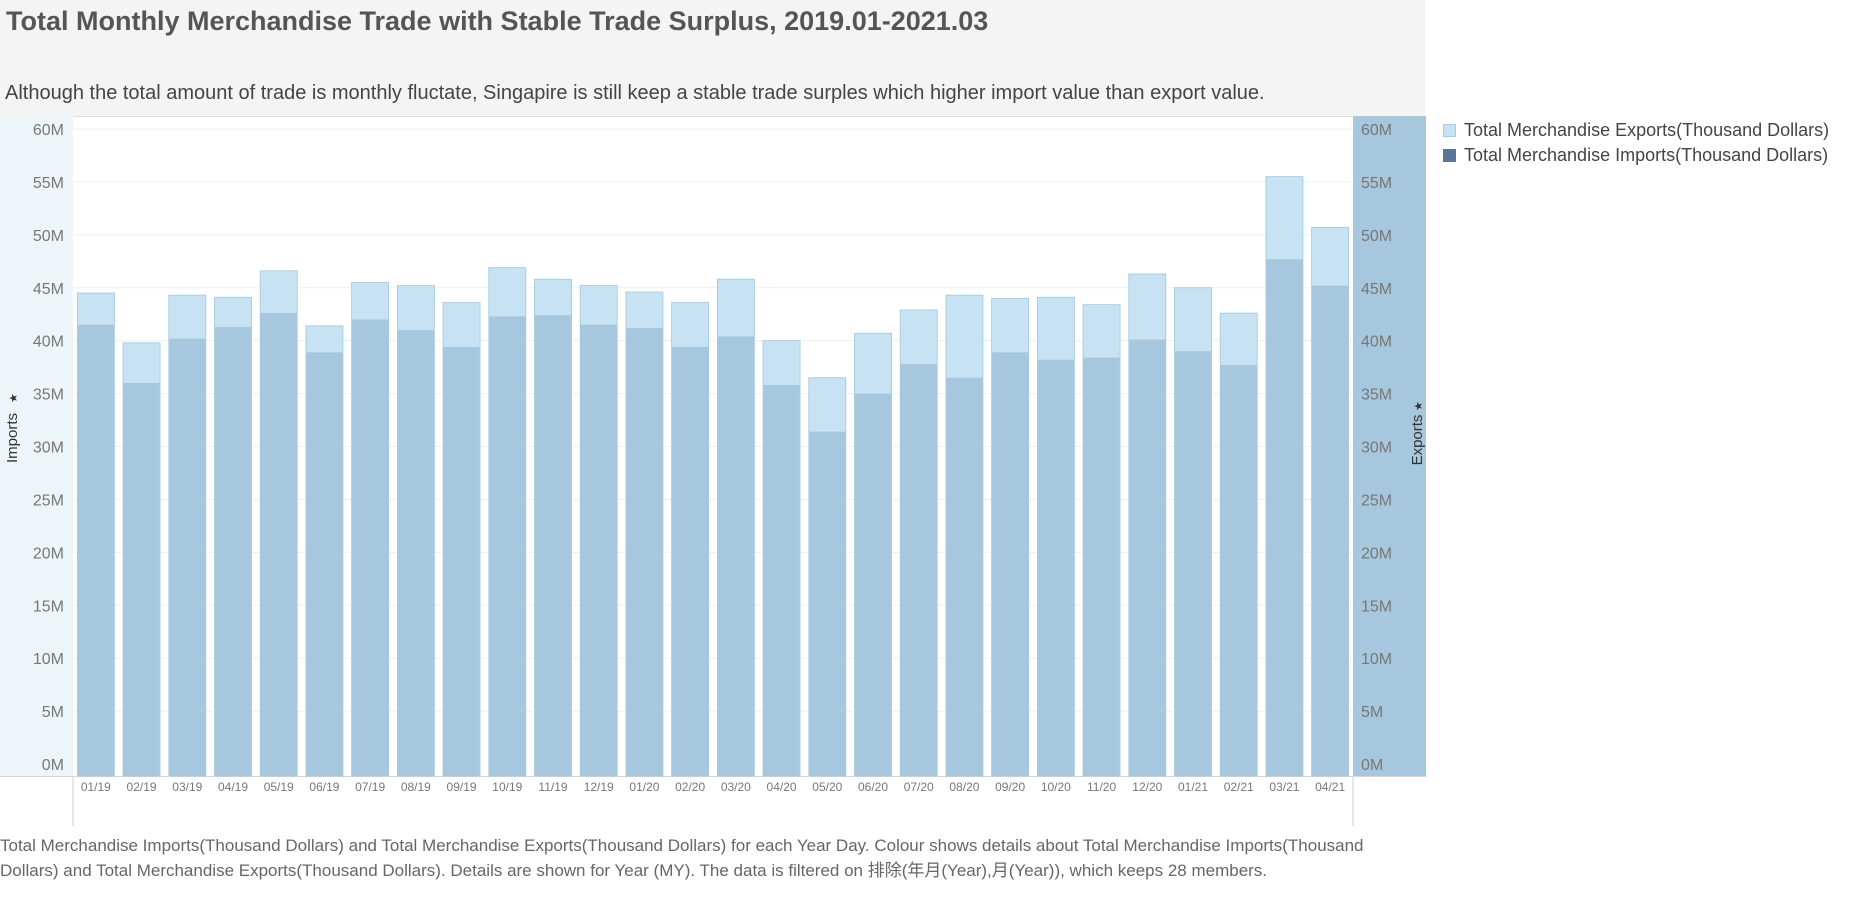 This screenshot has height=909, width=1859. Describe the element at coordinates (48, 130) in the screenshot. I see `y-tick-left: 60M` at that location.